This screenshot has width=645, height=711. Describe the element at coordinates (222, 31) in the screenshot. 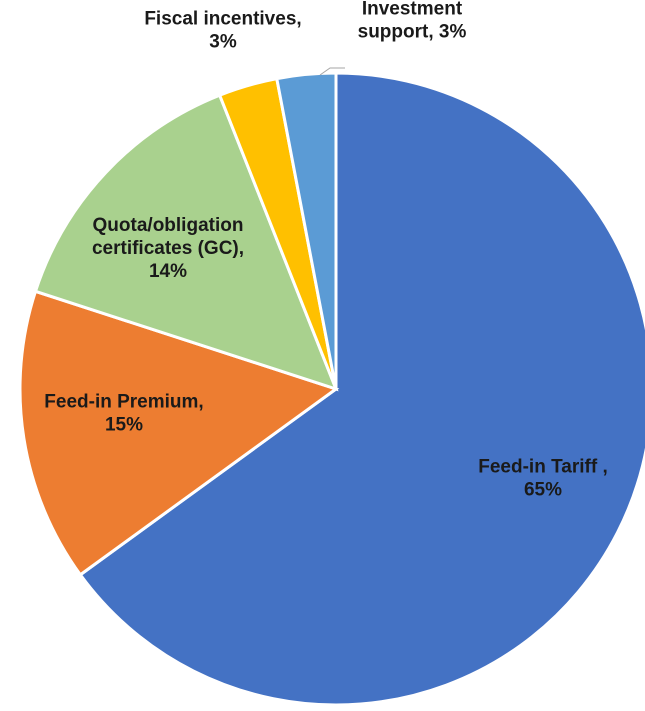

I see `slice-label-fiscal-incentives: Fiscal incentives, 3%` at that location.